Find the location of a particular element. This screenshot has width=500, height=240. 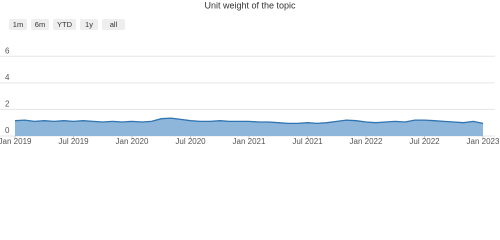

y-tick-label: 6 is located at coordinates (7, 50).